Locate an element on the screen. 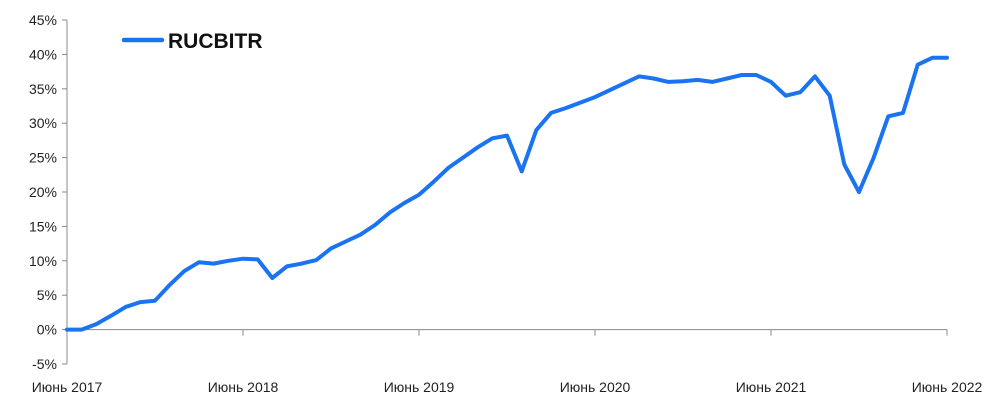 Image resolution: width=999 pixels, height=417 pixels. y-tick-label: 35% is located at coordinates (43, 89).